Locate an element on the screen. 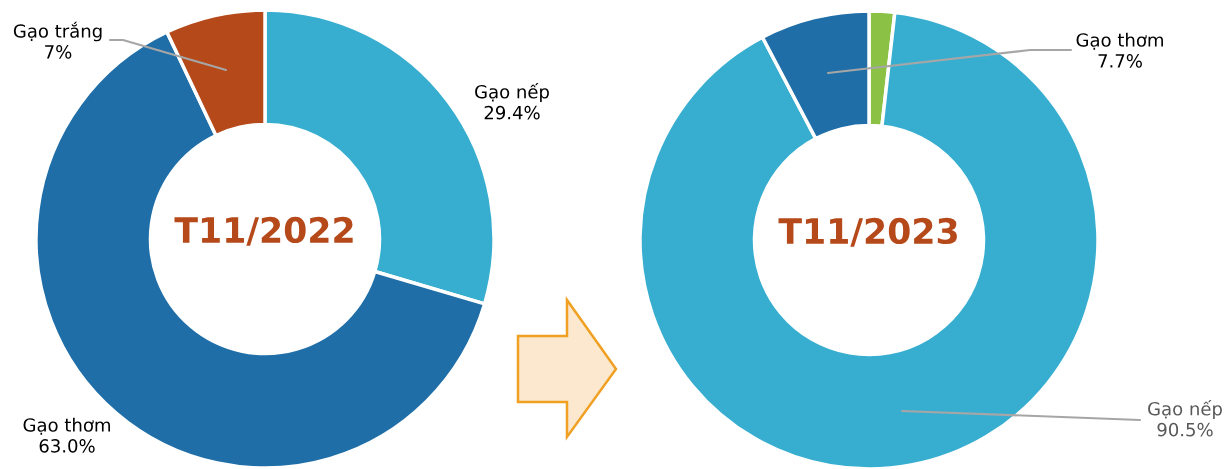 Image resolution: width=1231 pixels, height=469 pixels. text: T11/2022 is located at coordinates (263, 231).